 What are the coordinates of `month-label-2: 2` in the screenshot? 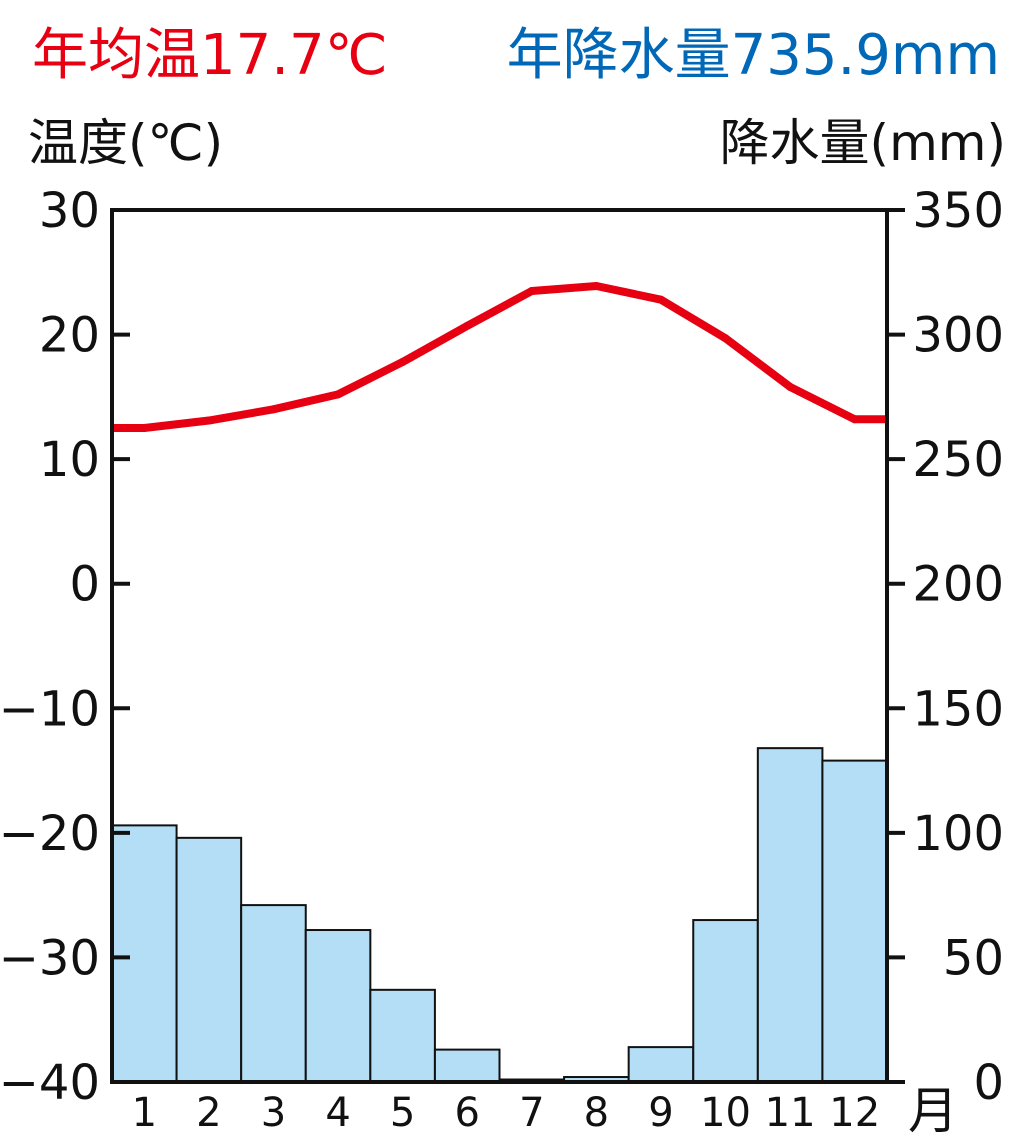 It's located at (208, 1113).